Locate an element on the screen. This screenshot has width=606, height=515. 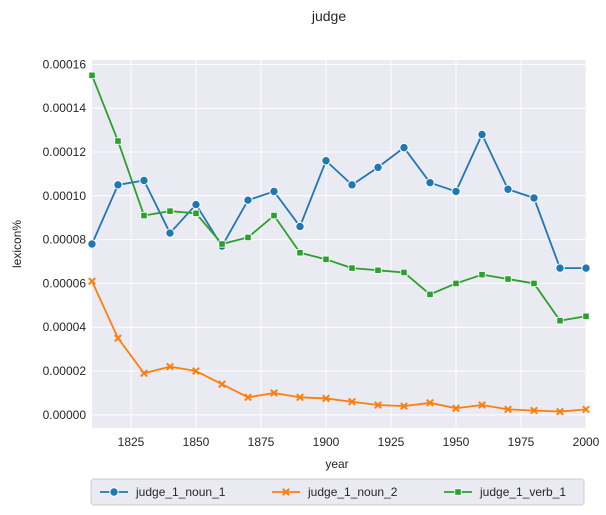
x-tick-label: 1900 is located at coordinates (326, 442).